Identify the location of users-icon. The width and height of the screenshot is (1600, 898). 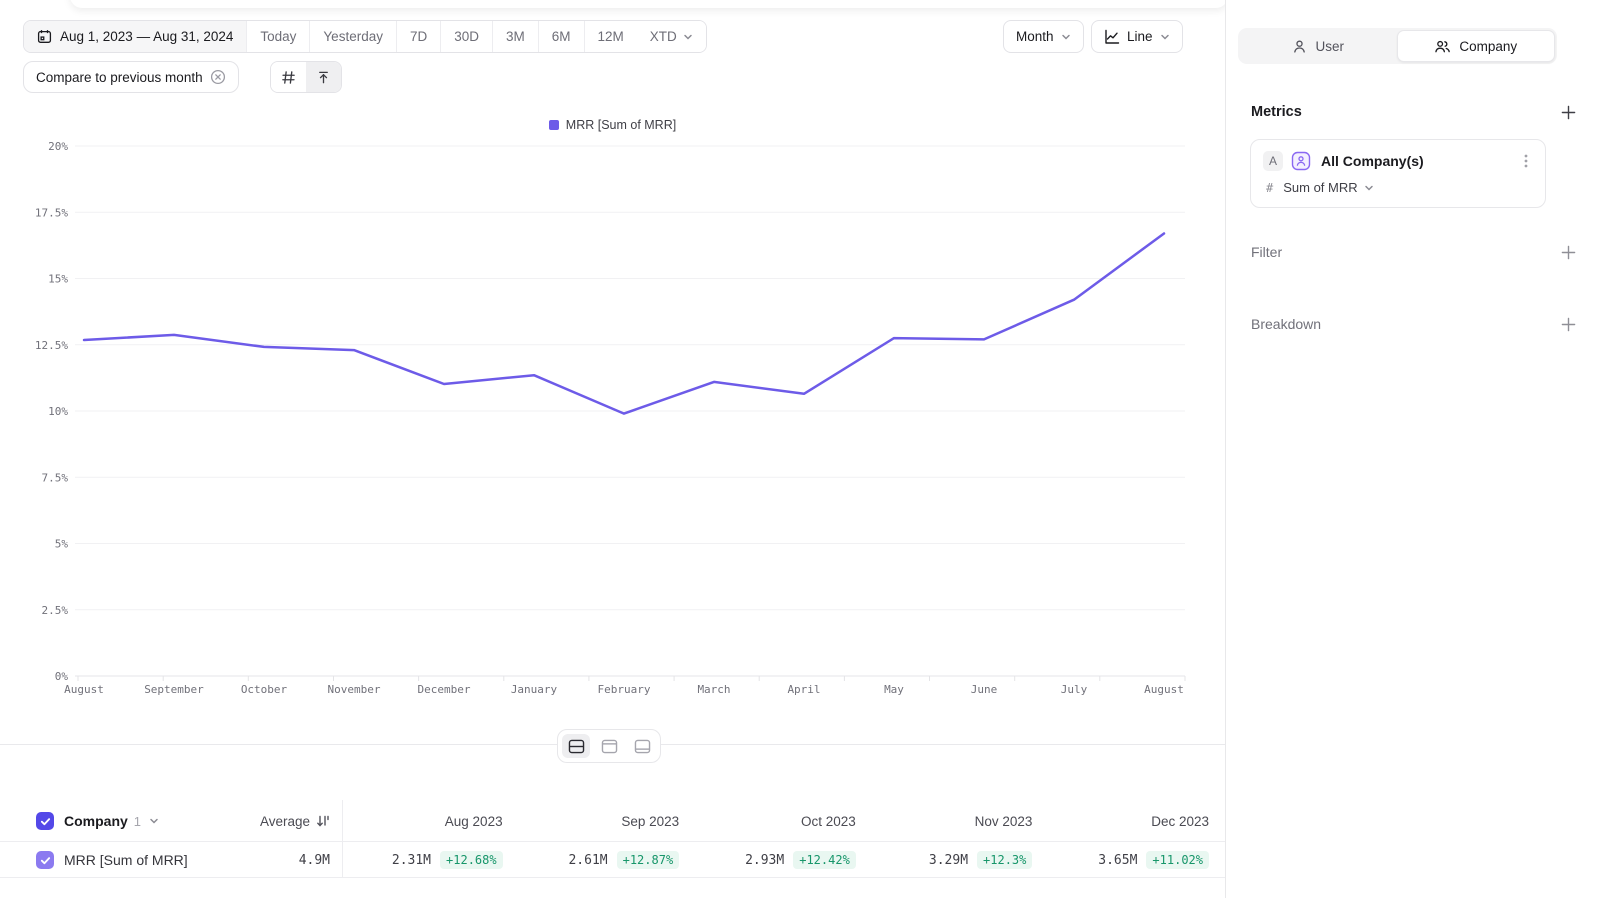
(1442, 46).